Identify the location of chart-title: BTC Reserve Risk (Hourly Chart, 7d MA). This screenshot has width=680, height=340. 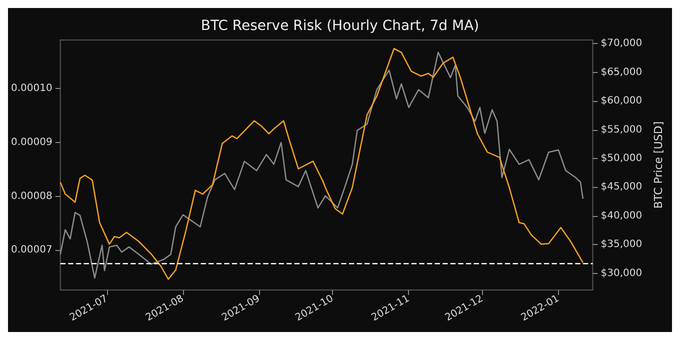
(340, 26).